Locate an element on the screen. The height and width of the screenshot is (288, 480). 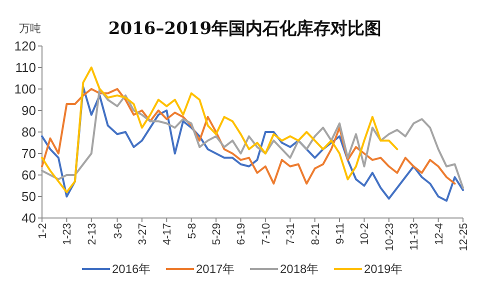
y-tick-label: 80 is located at coordinates (29, 132).